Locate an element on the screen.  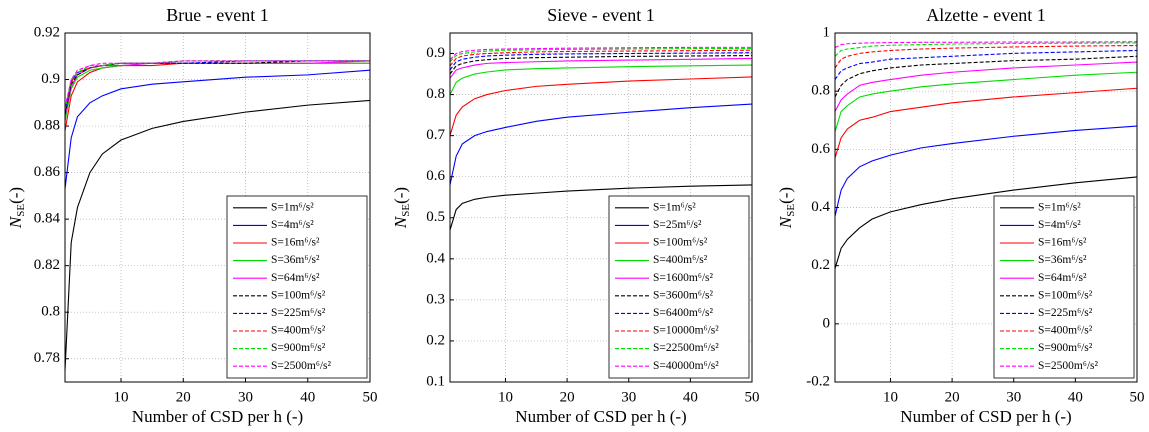
legend-label: S=225m⁶/s² is located at coordinates (1065, 313).